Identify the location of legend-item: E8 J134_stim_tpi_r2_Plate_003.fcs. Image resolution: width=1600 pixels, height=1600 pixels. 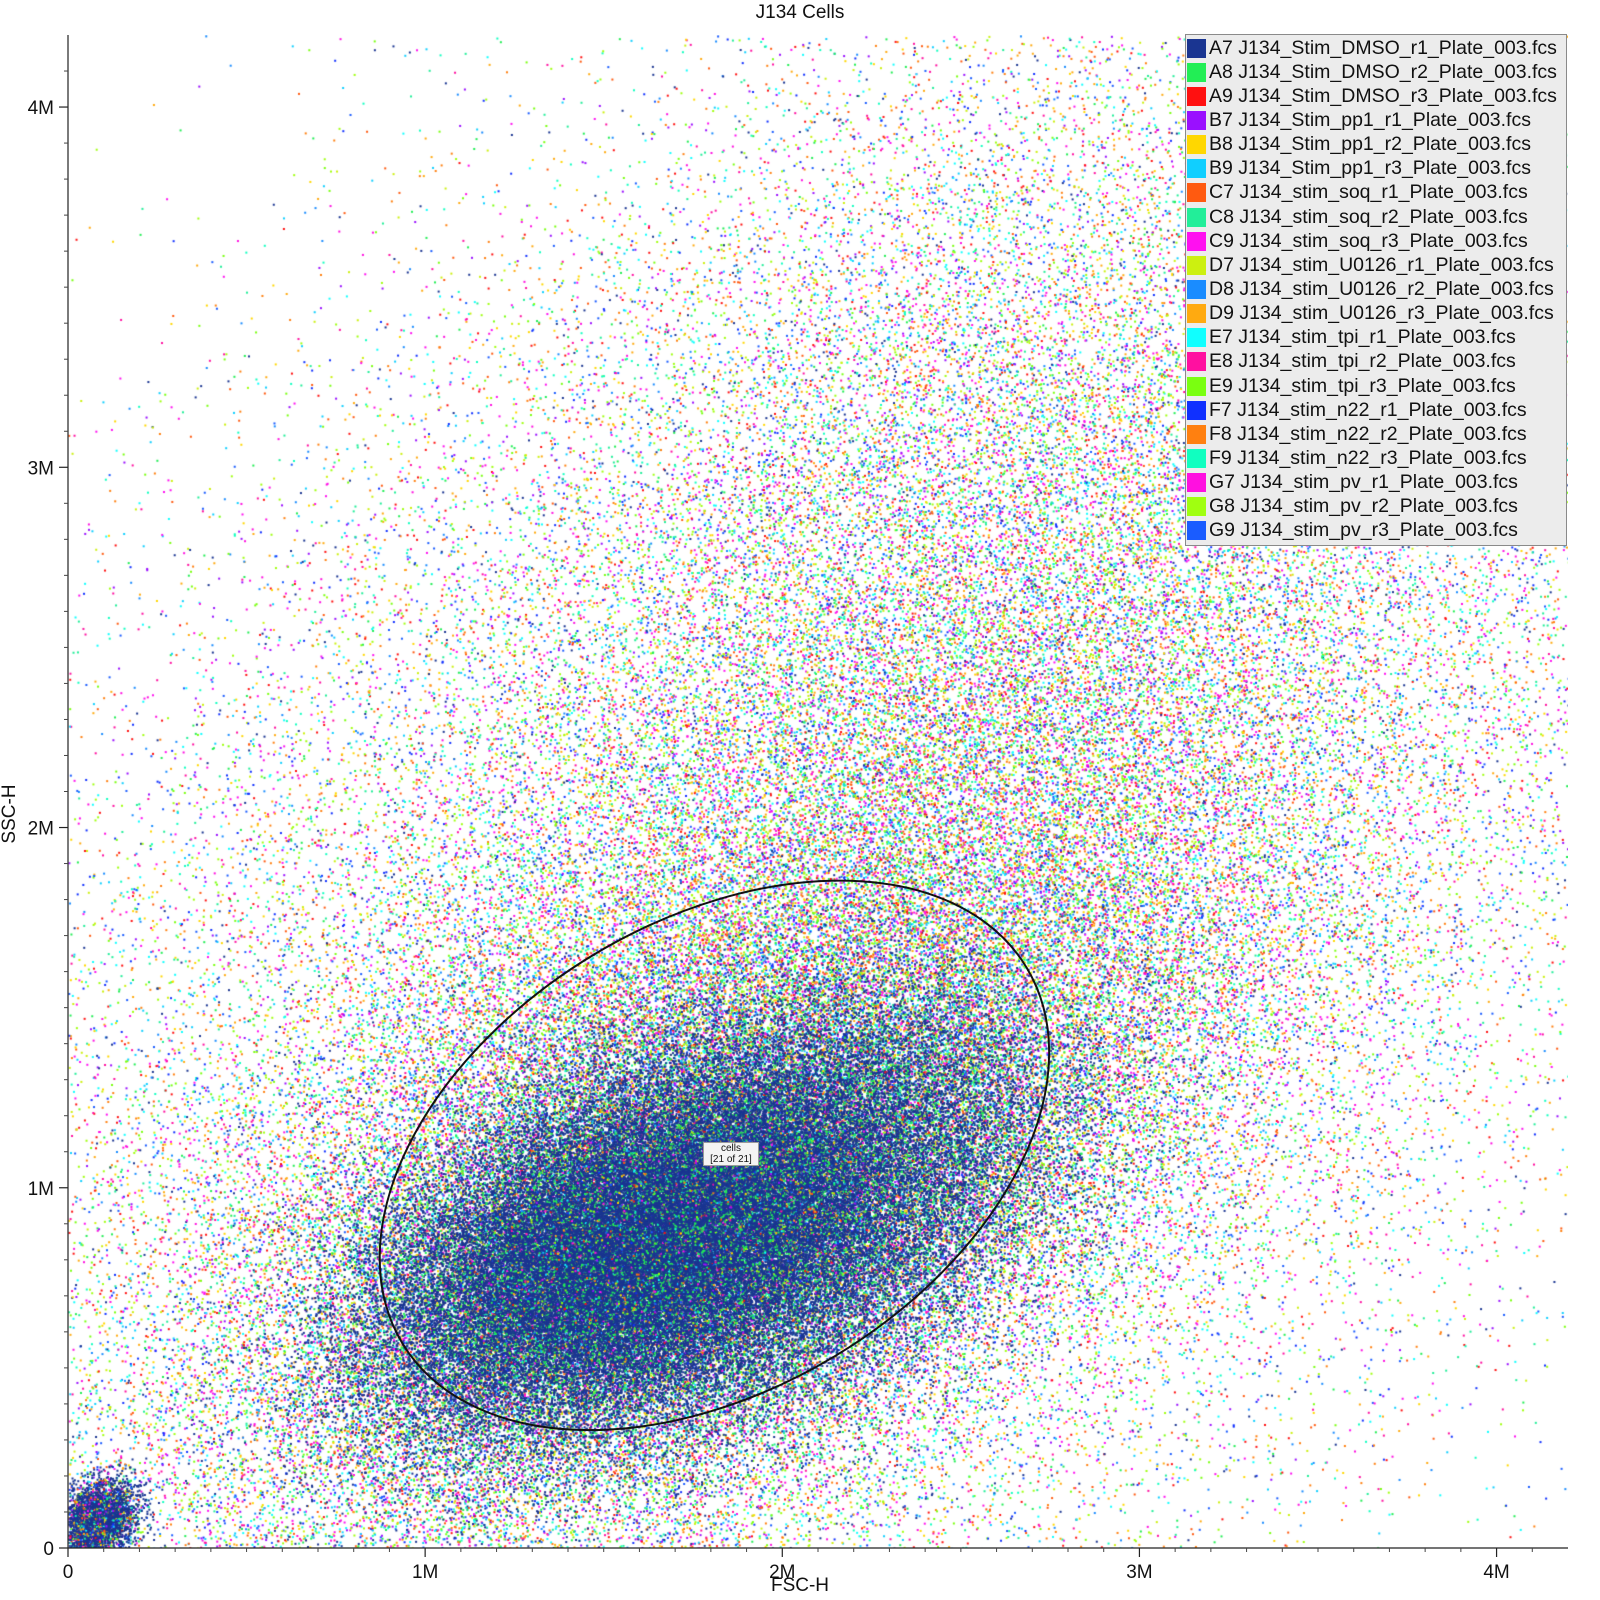
(1376, 362).